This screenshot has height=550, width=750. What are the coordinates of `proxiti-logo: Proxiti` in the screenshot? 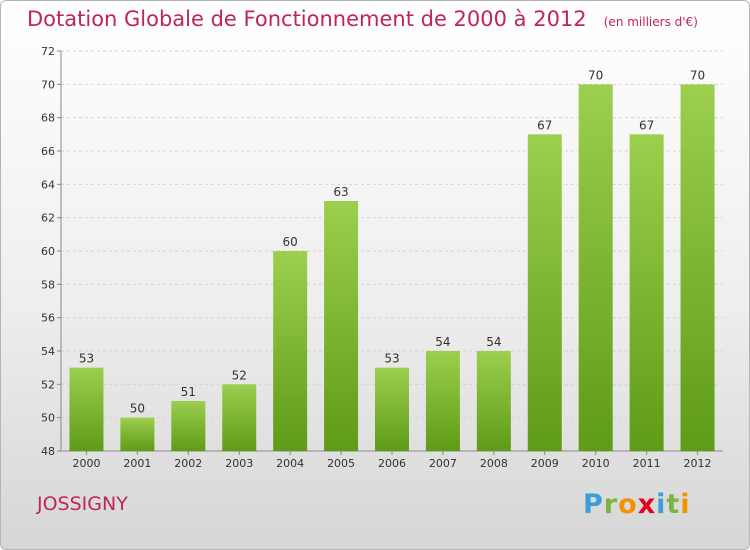 It's located at (637, 504).